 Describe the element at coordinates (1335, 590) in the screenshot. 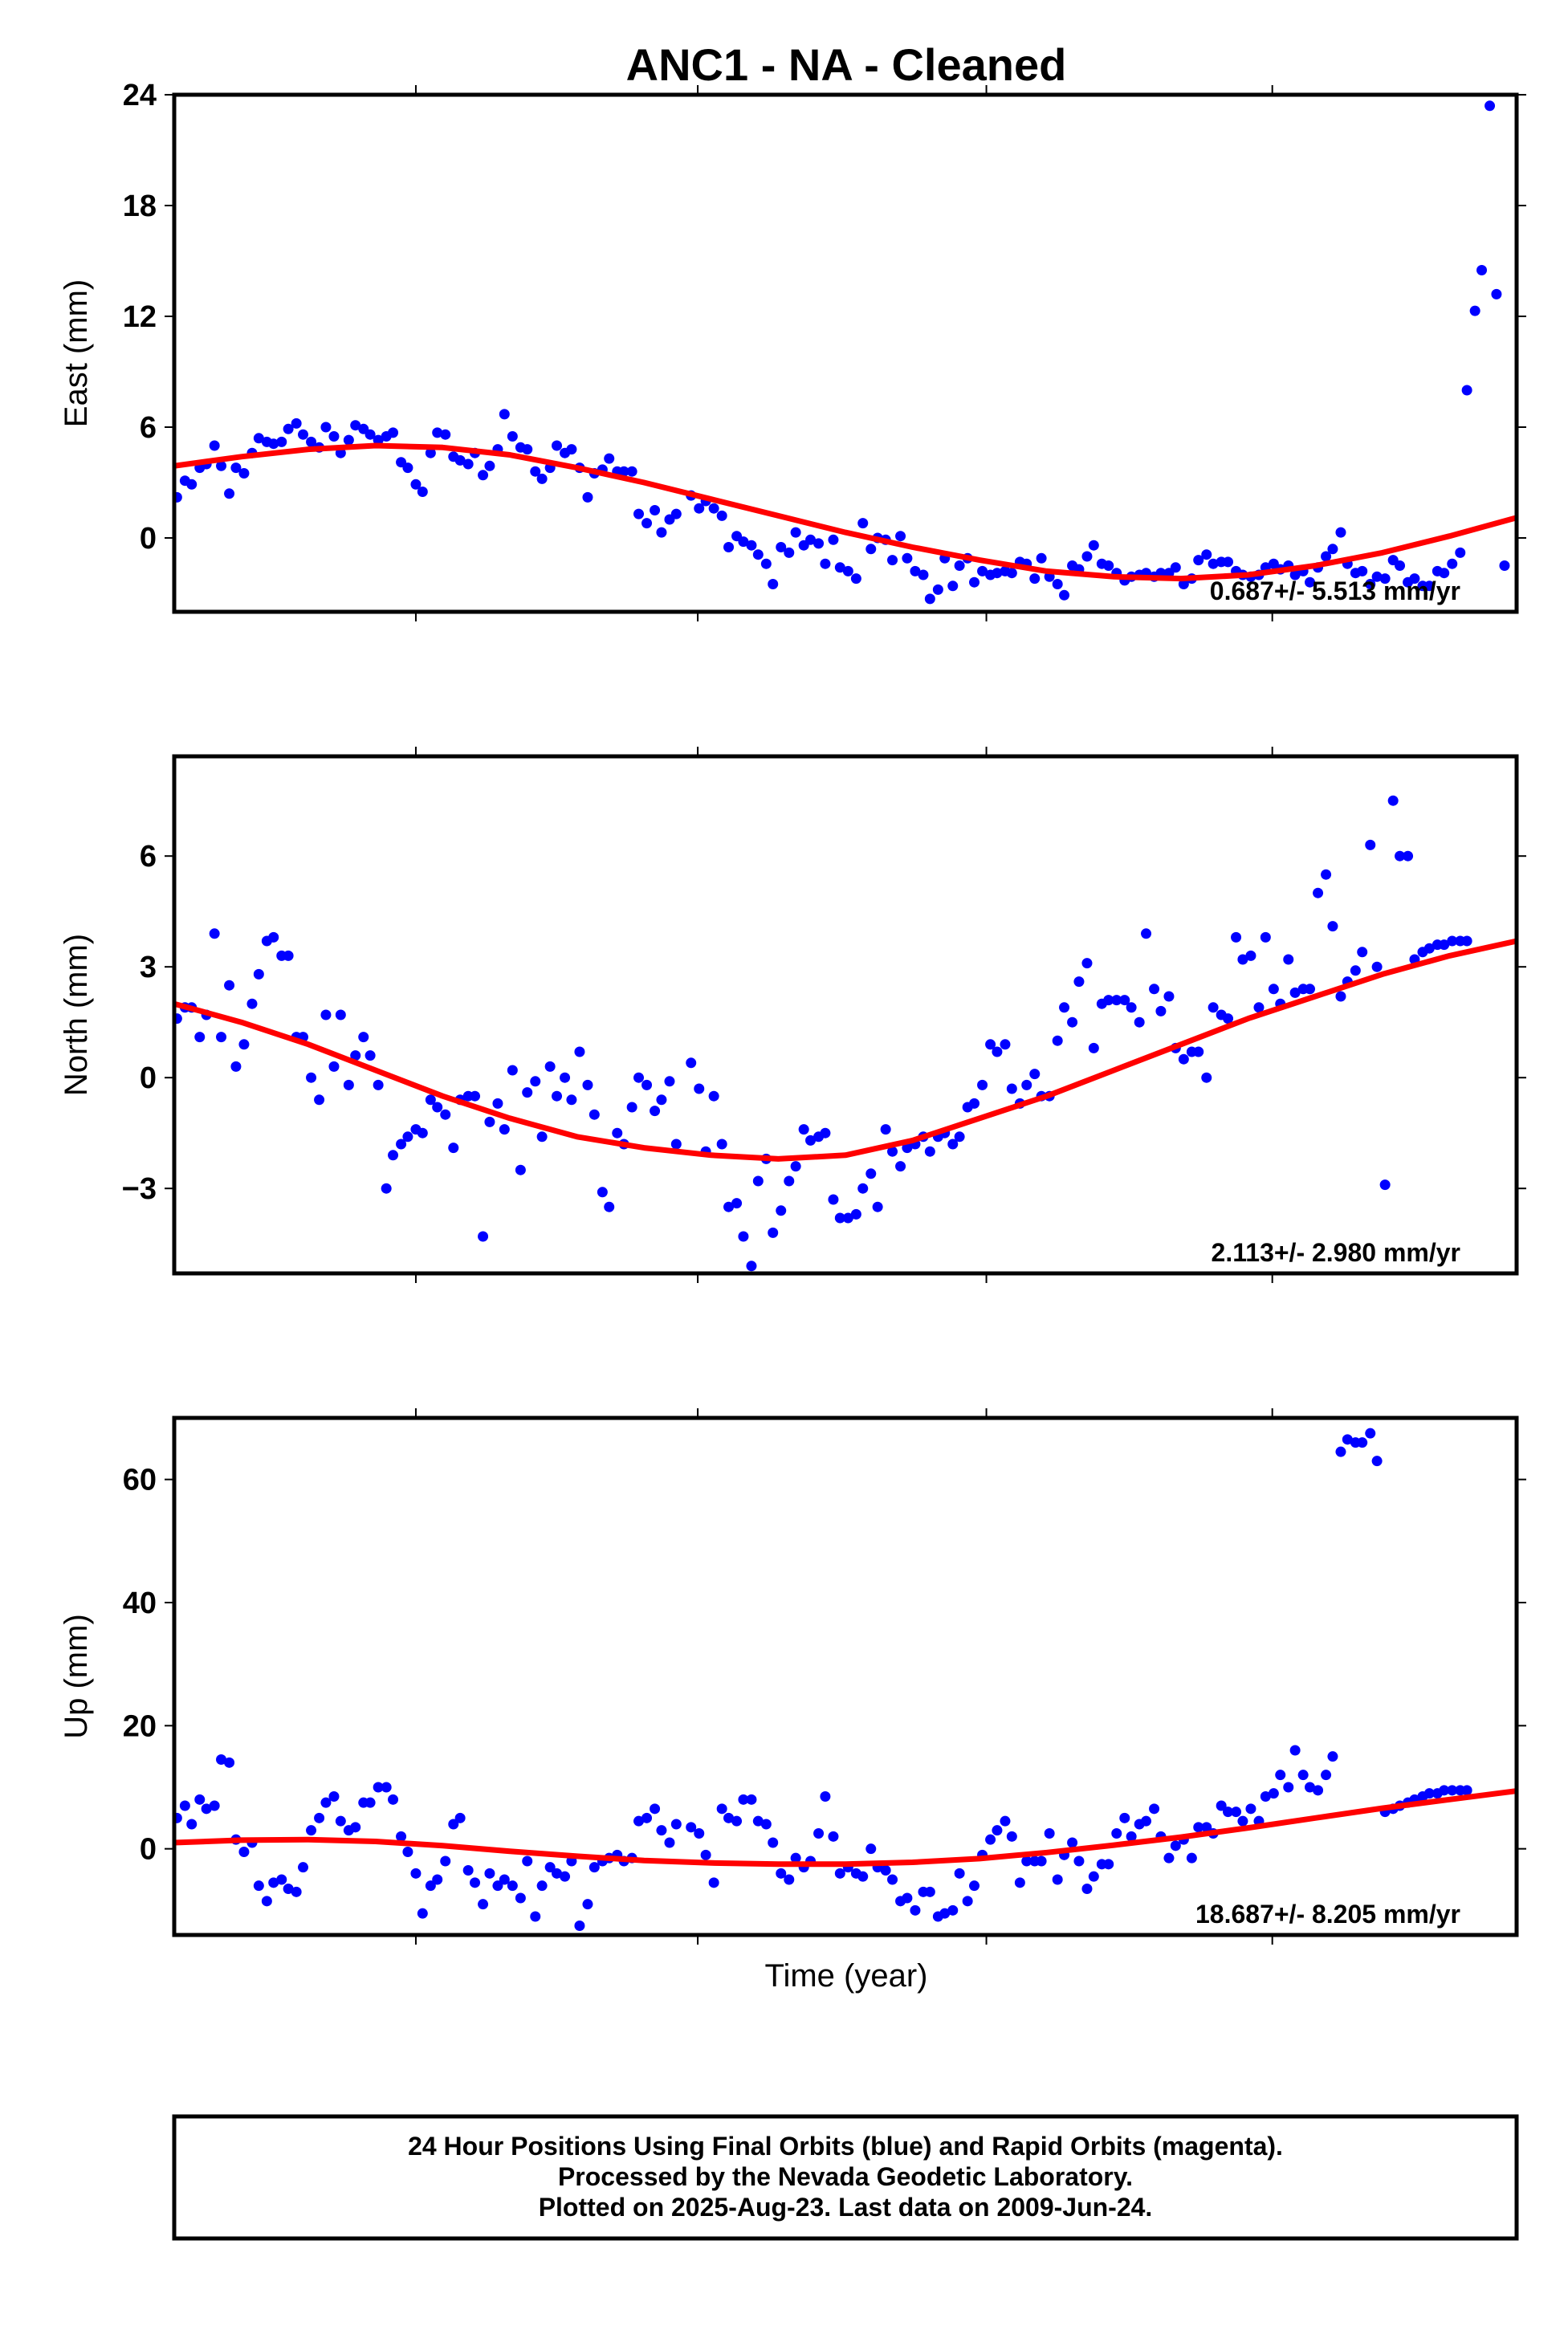

I see `east-rate-label: 0.687+/- 5.513 mm/yr` at that location.